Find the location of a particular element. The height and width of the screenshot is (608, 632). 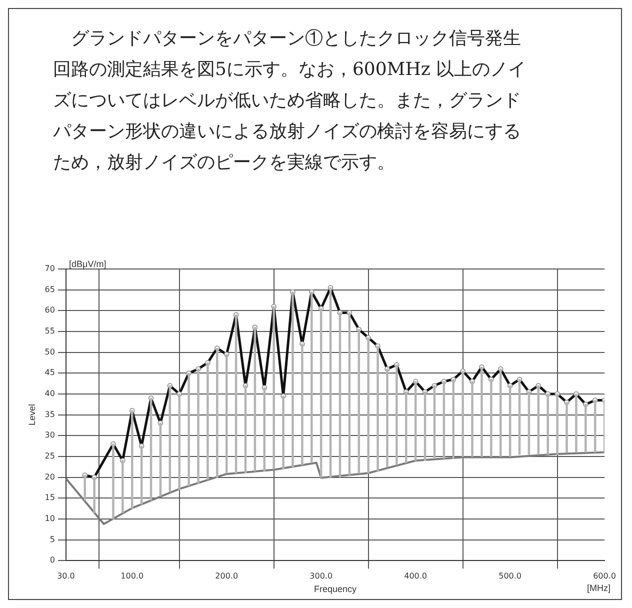

x-axis-title: Frequency is located at coordinates (336, 589).